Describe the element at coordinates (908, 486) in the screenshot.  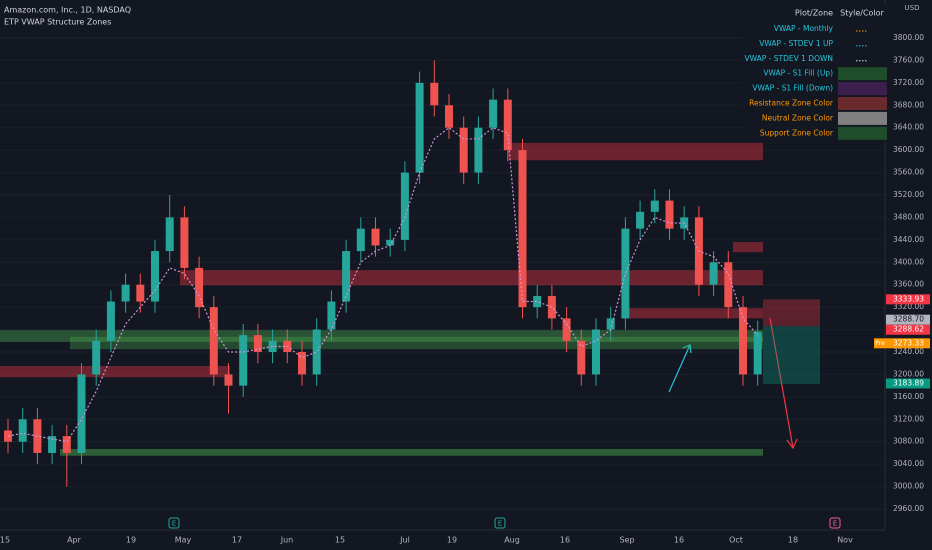
I see `y-tick-label: 3000.00` at that location.